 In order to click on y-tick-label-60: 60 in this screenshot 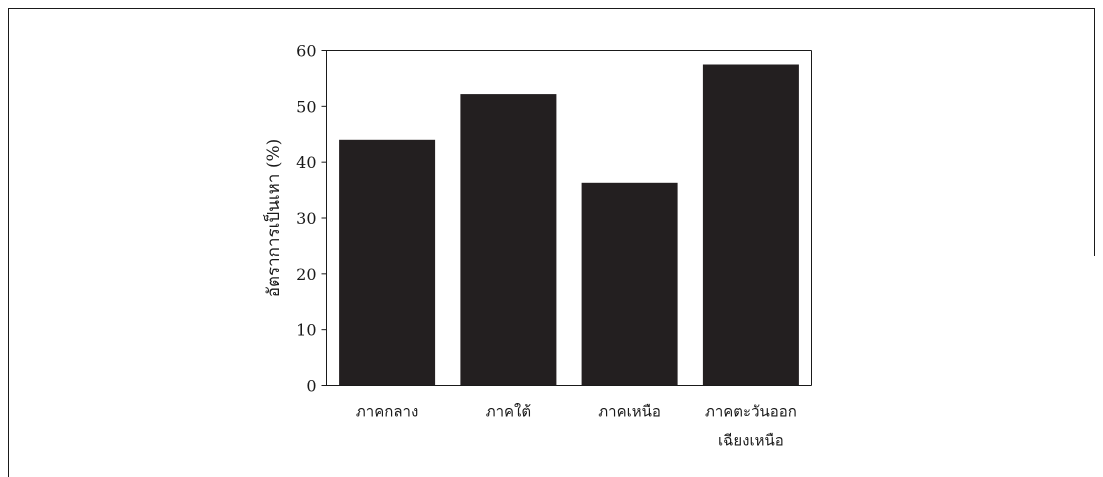, I will do `click(306, 51)`.